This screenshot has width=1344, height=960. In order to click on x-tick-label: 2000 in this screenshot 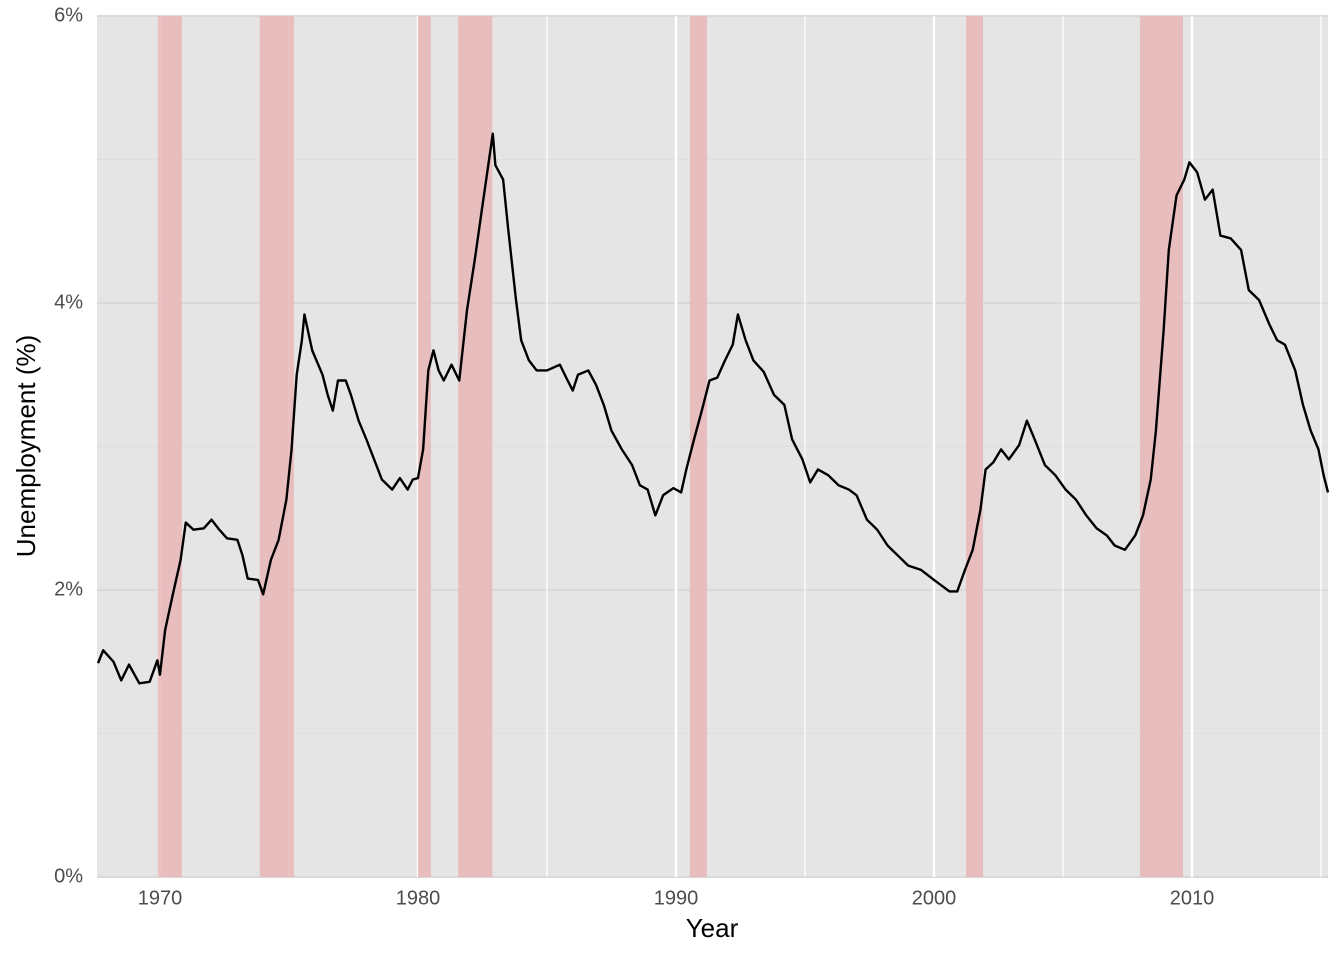, I will do `click(934, 898)`.